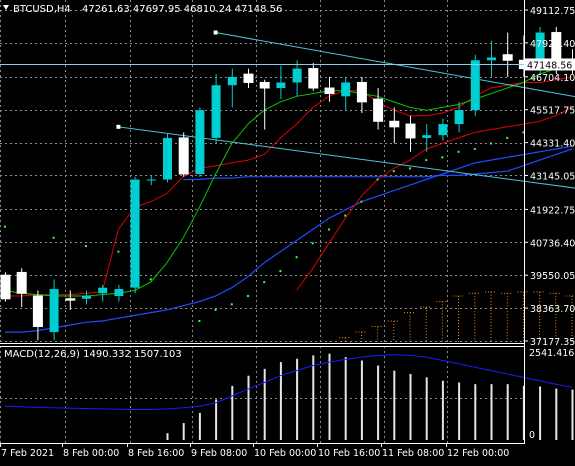 The image size is (575, 466). What do you see at coordinates (42, 9) in the screenshot?
I see `symbol-timeframe: BTCUSD,H4` at bounding box center [42, 9].